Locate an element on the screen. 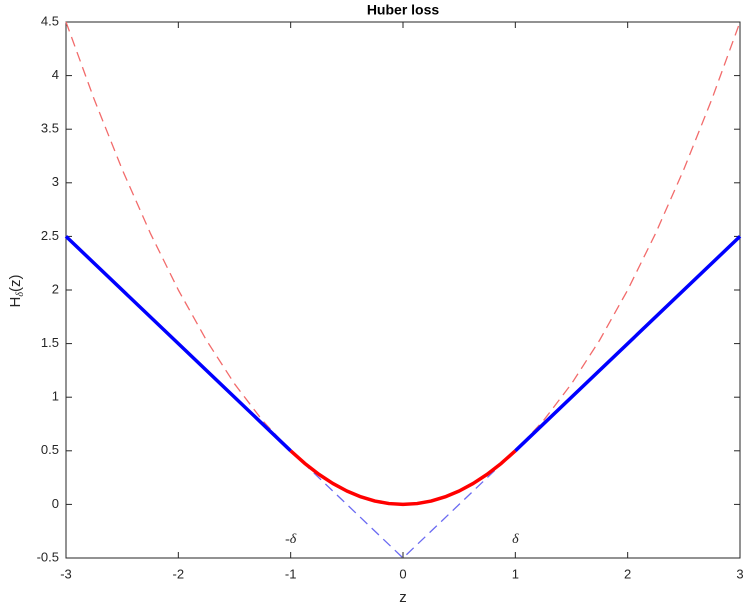 Image resolution: width=749 pixels, height=609 pixels. x-tick-label: 1 is located at coordinates (515, 573).